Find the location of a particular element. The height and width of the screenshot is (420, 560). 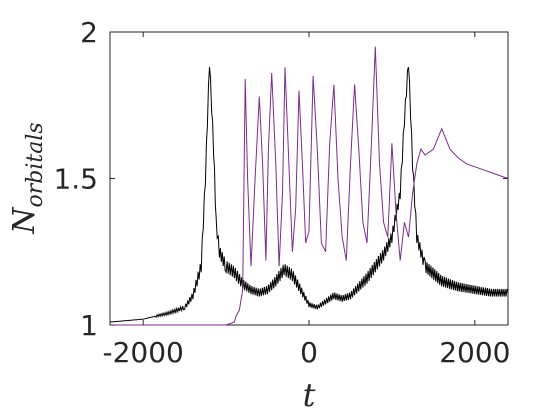

x-tick-label: -2000 is located at coordinates (142, 352).